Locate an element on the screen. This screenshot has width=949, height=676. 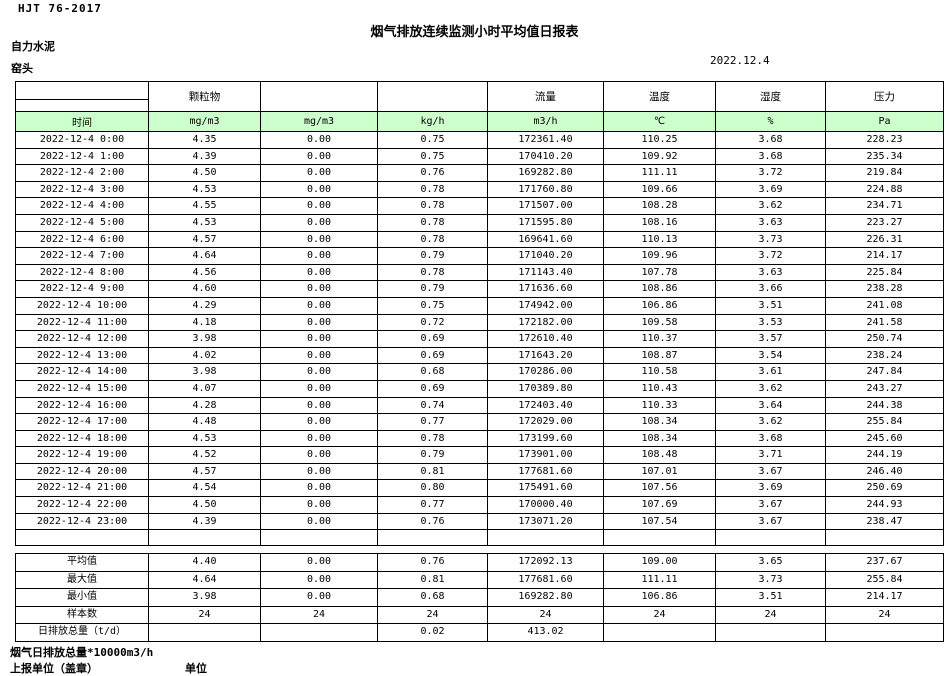
summary-row: 最小值 3.98 0.00 0.68 169282.80 106.86 3.51 214.17 is located at coordinates (479, 597).